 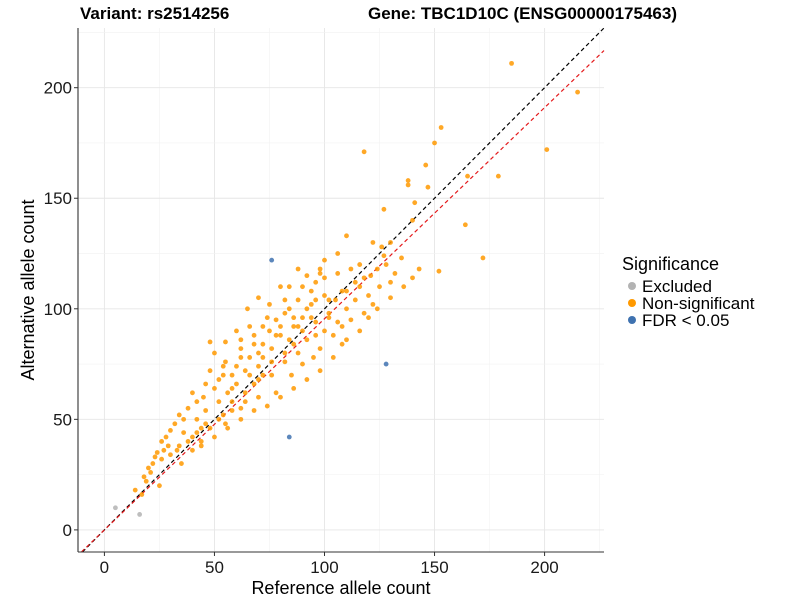 What do you see at coordinates (324, 567) in the screenshot?
I see `x-tick-label: 100` at bounding box center [324, 567].